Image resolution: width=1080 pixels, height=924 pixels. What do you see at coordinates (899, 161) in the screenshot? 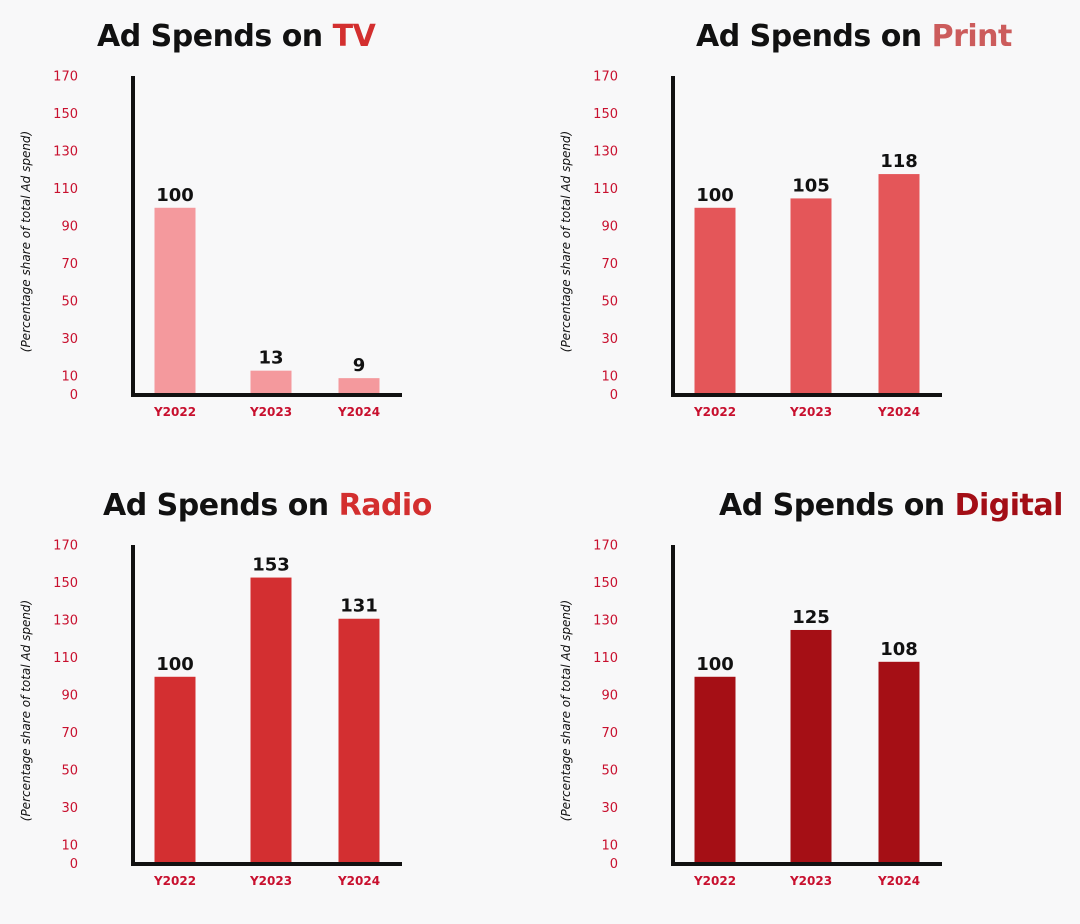
I see `value-label: 118` at bounding box center [899, 161].